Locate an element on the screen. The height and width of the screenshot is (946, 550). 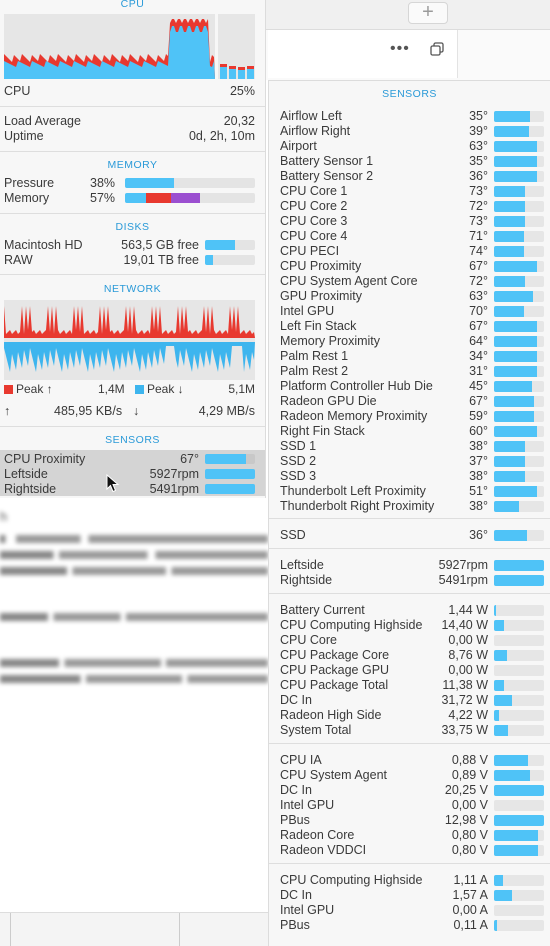
sensor-row: CPU Core 4 71° is located at coordinates (412, 236).